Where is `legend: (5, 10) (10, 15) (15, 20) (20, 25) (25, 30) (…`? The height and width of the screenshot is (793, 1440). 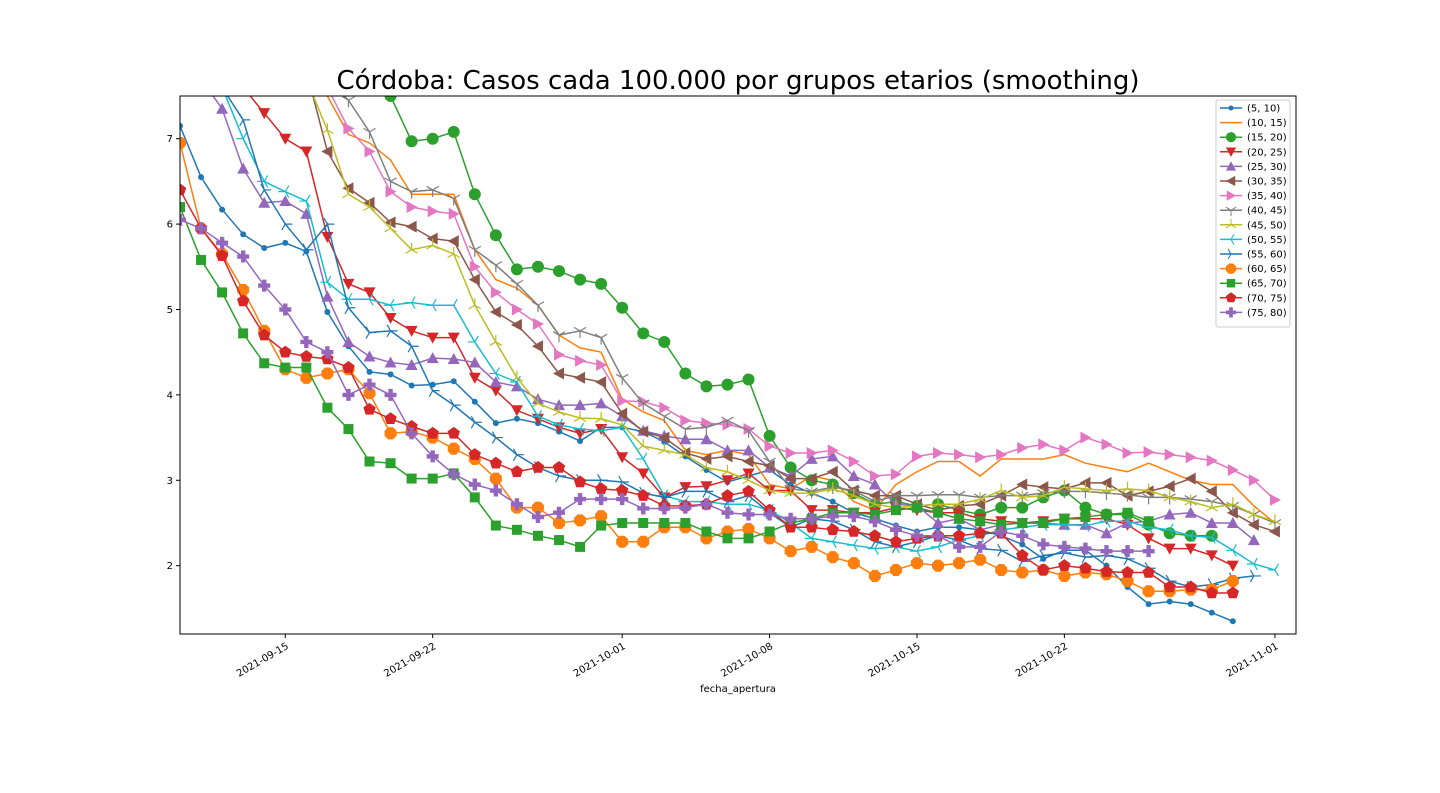
legend: (5, 10) (10, 15) (15, 20) (20, 25) (25, 30) (… is located at coordinates (1253, 213).